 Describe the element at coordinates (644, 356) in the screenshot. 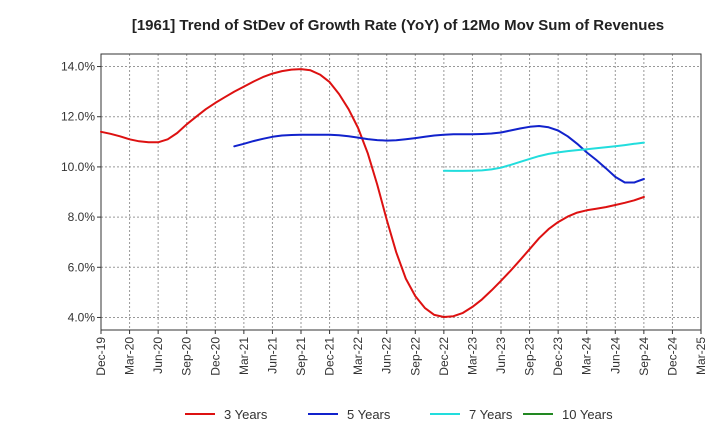

I see `x-tick-label: Sep-24` at that location.